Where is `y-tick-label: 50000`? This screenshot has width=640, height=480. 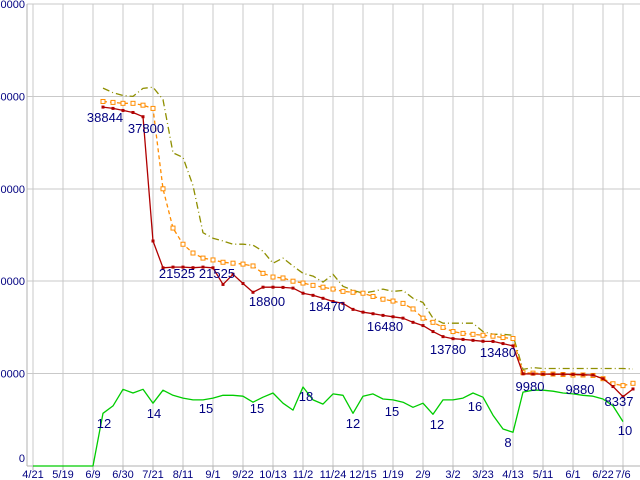 y-tick-label: 50000 is located at coordinates (12, 5).